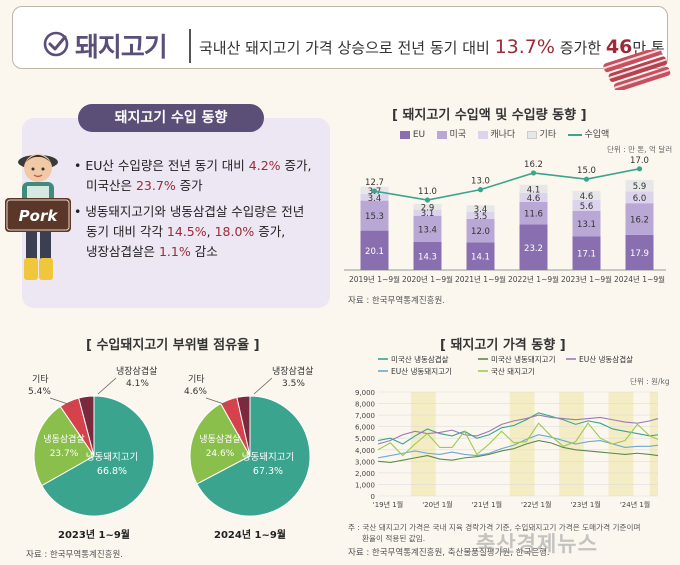  What do you see at coordinates (210, 231) in the screenshot?
I see `bullet2-text-c: ,` at bounding box center [210, 231].